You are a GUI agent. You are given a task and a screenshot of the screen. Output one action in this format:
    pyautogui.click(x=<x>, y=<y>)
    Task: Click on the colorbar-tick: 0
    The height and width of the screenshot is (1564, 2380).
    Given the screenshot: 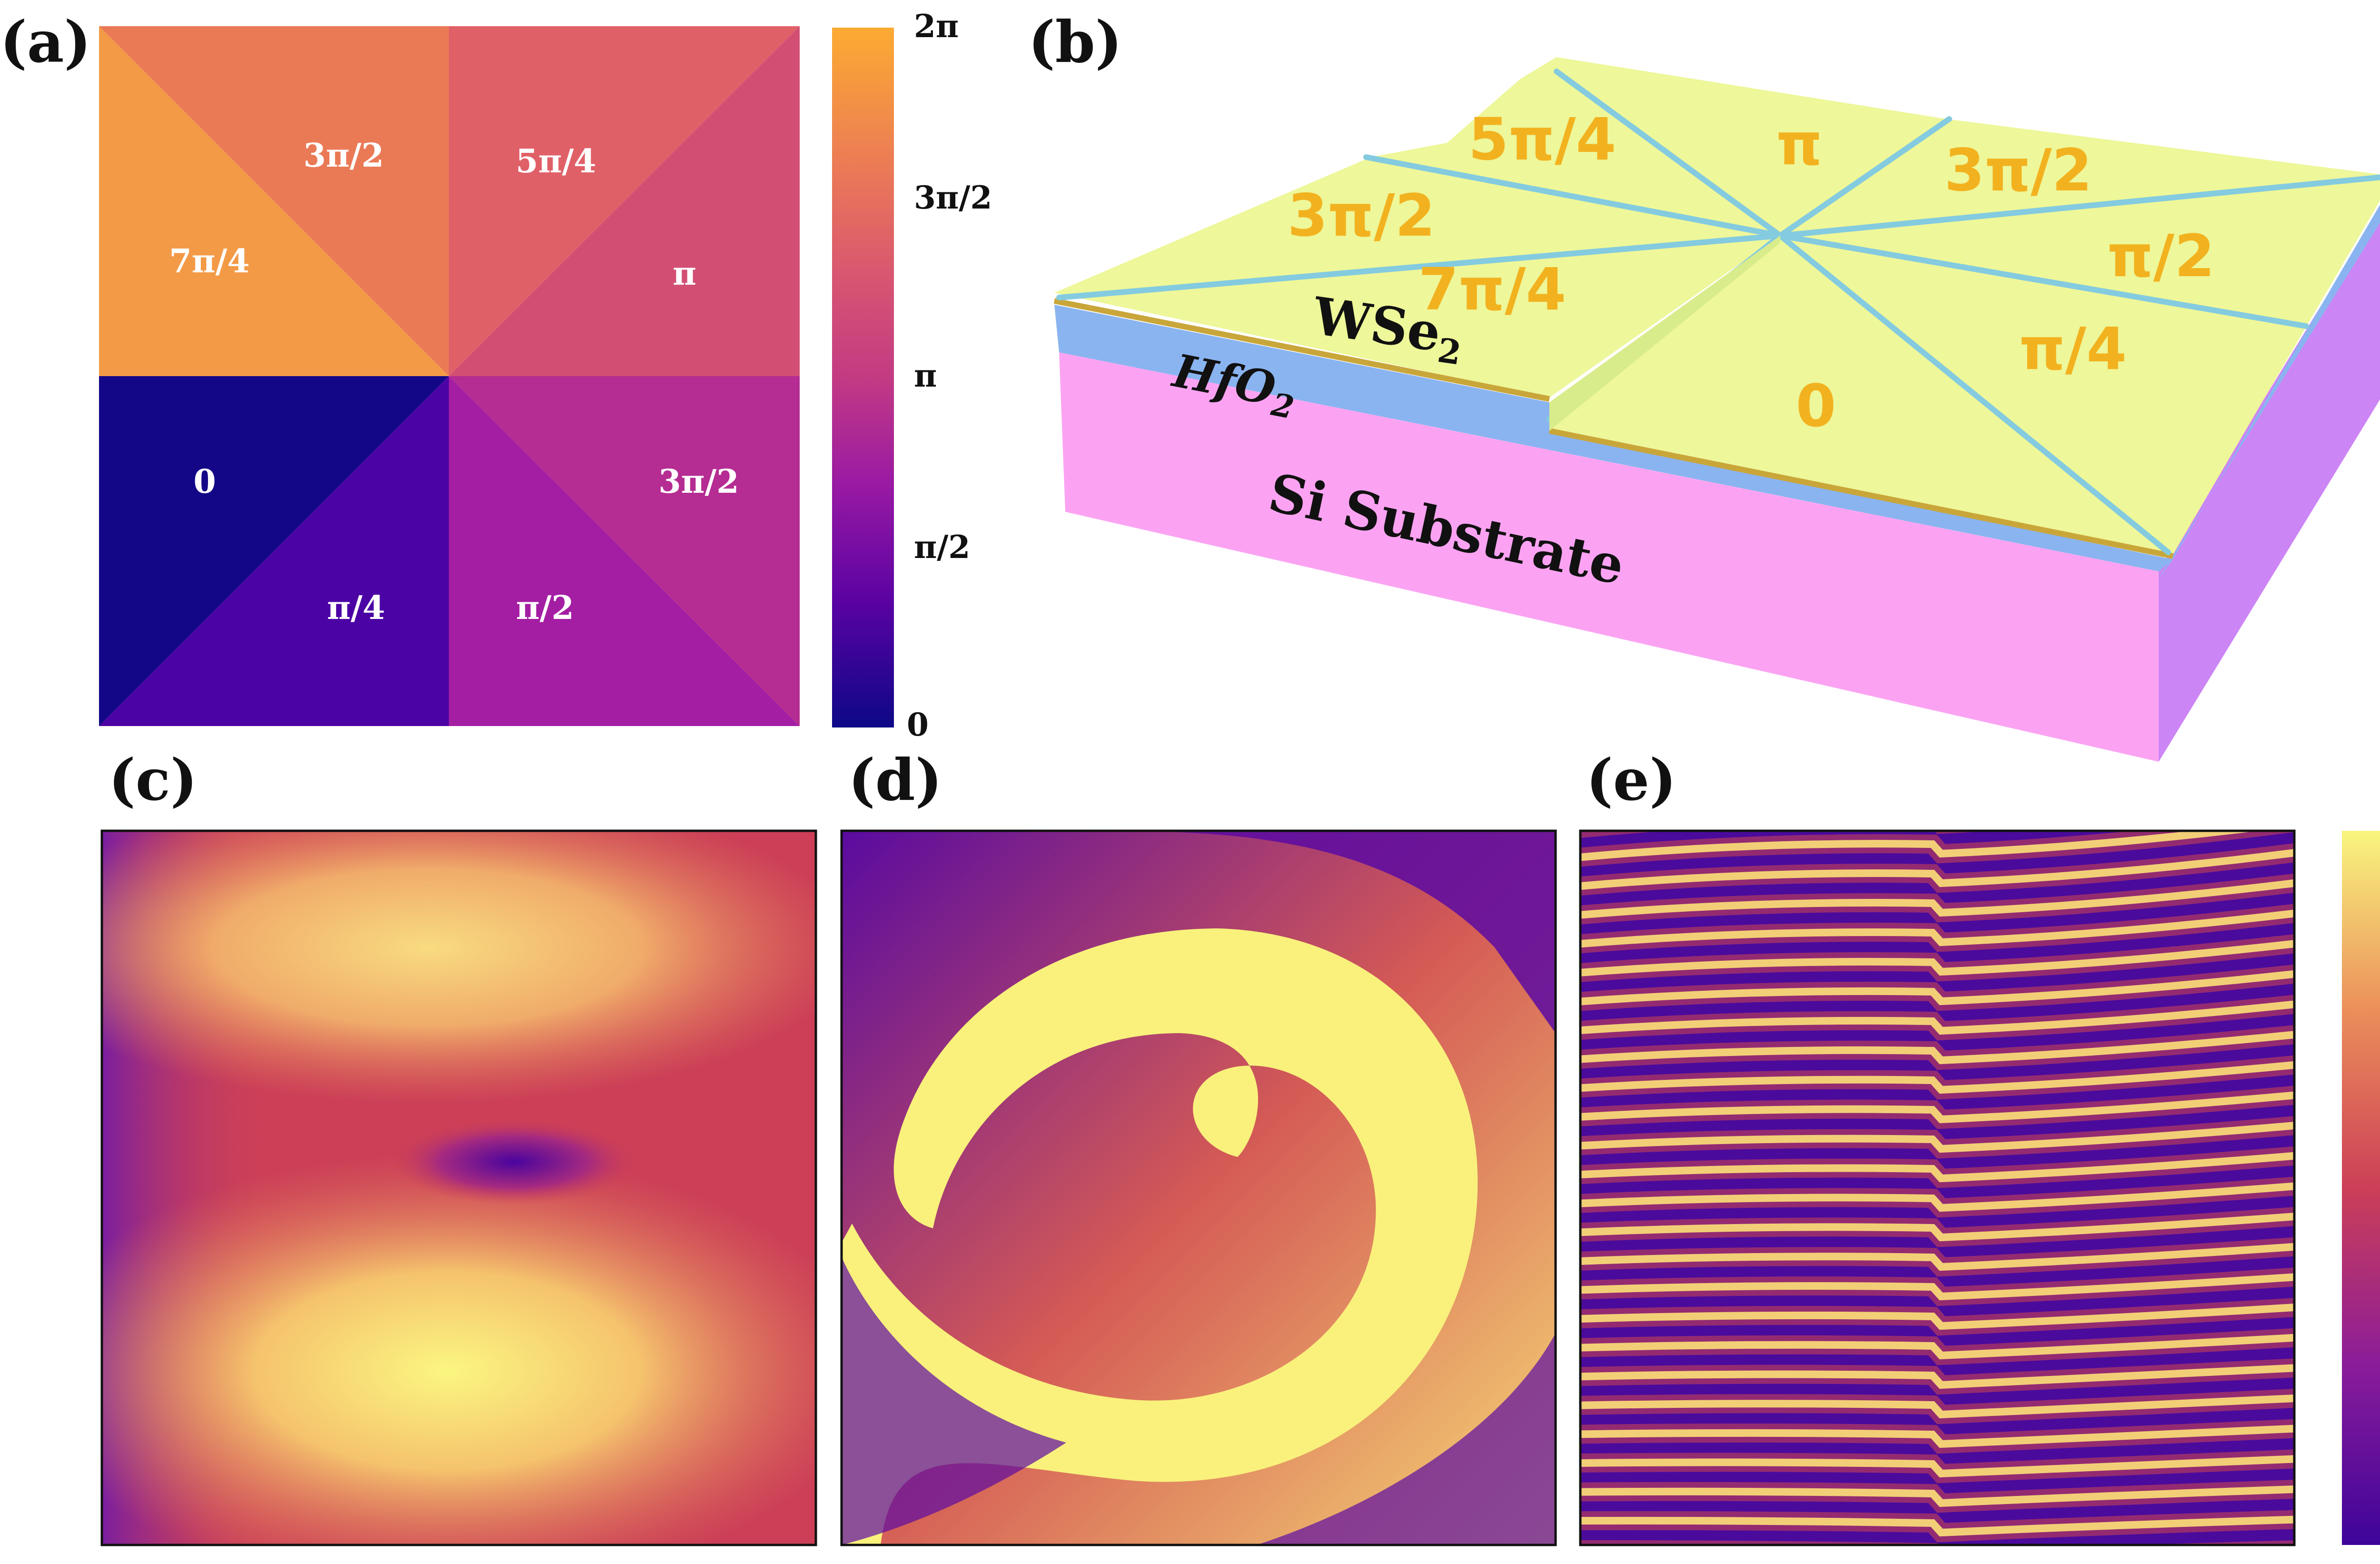 What is the action you would take?
    pyautogui.click(x=918, y=725)
    